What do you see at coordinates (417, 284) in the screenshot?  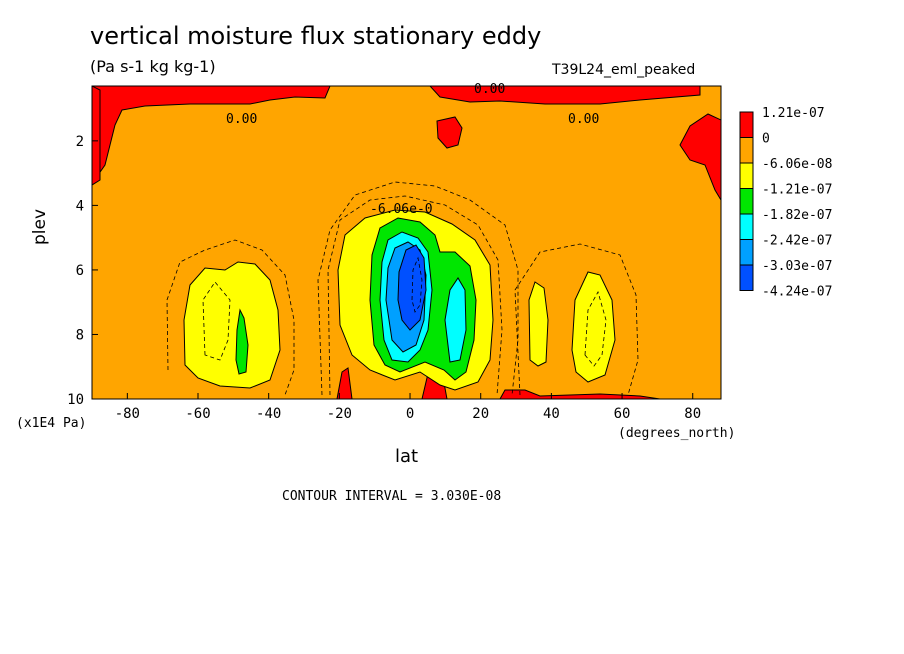 I see `dashed-contour-center-core-a` at bounding box center [417, 284].